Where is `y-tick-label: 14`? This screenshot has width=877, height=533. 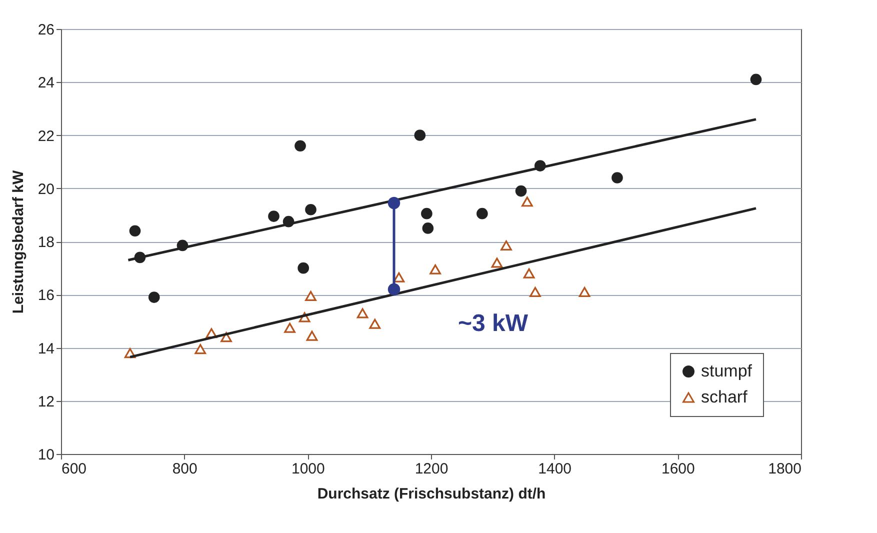 y-tick-label: 14 is located at coordinates (46, 349).